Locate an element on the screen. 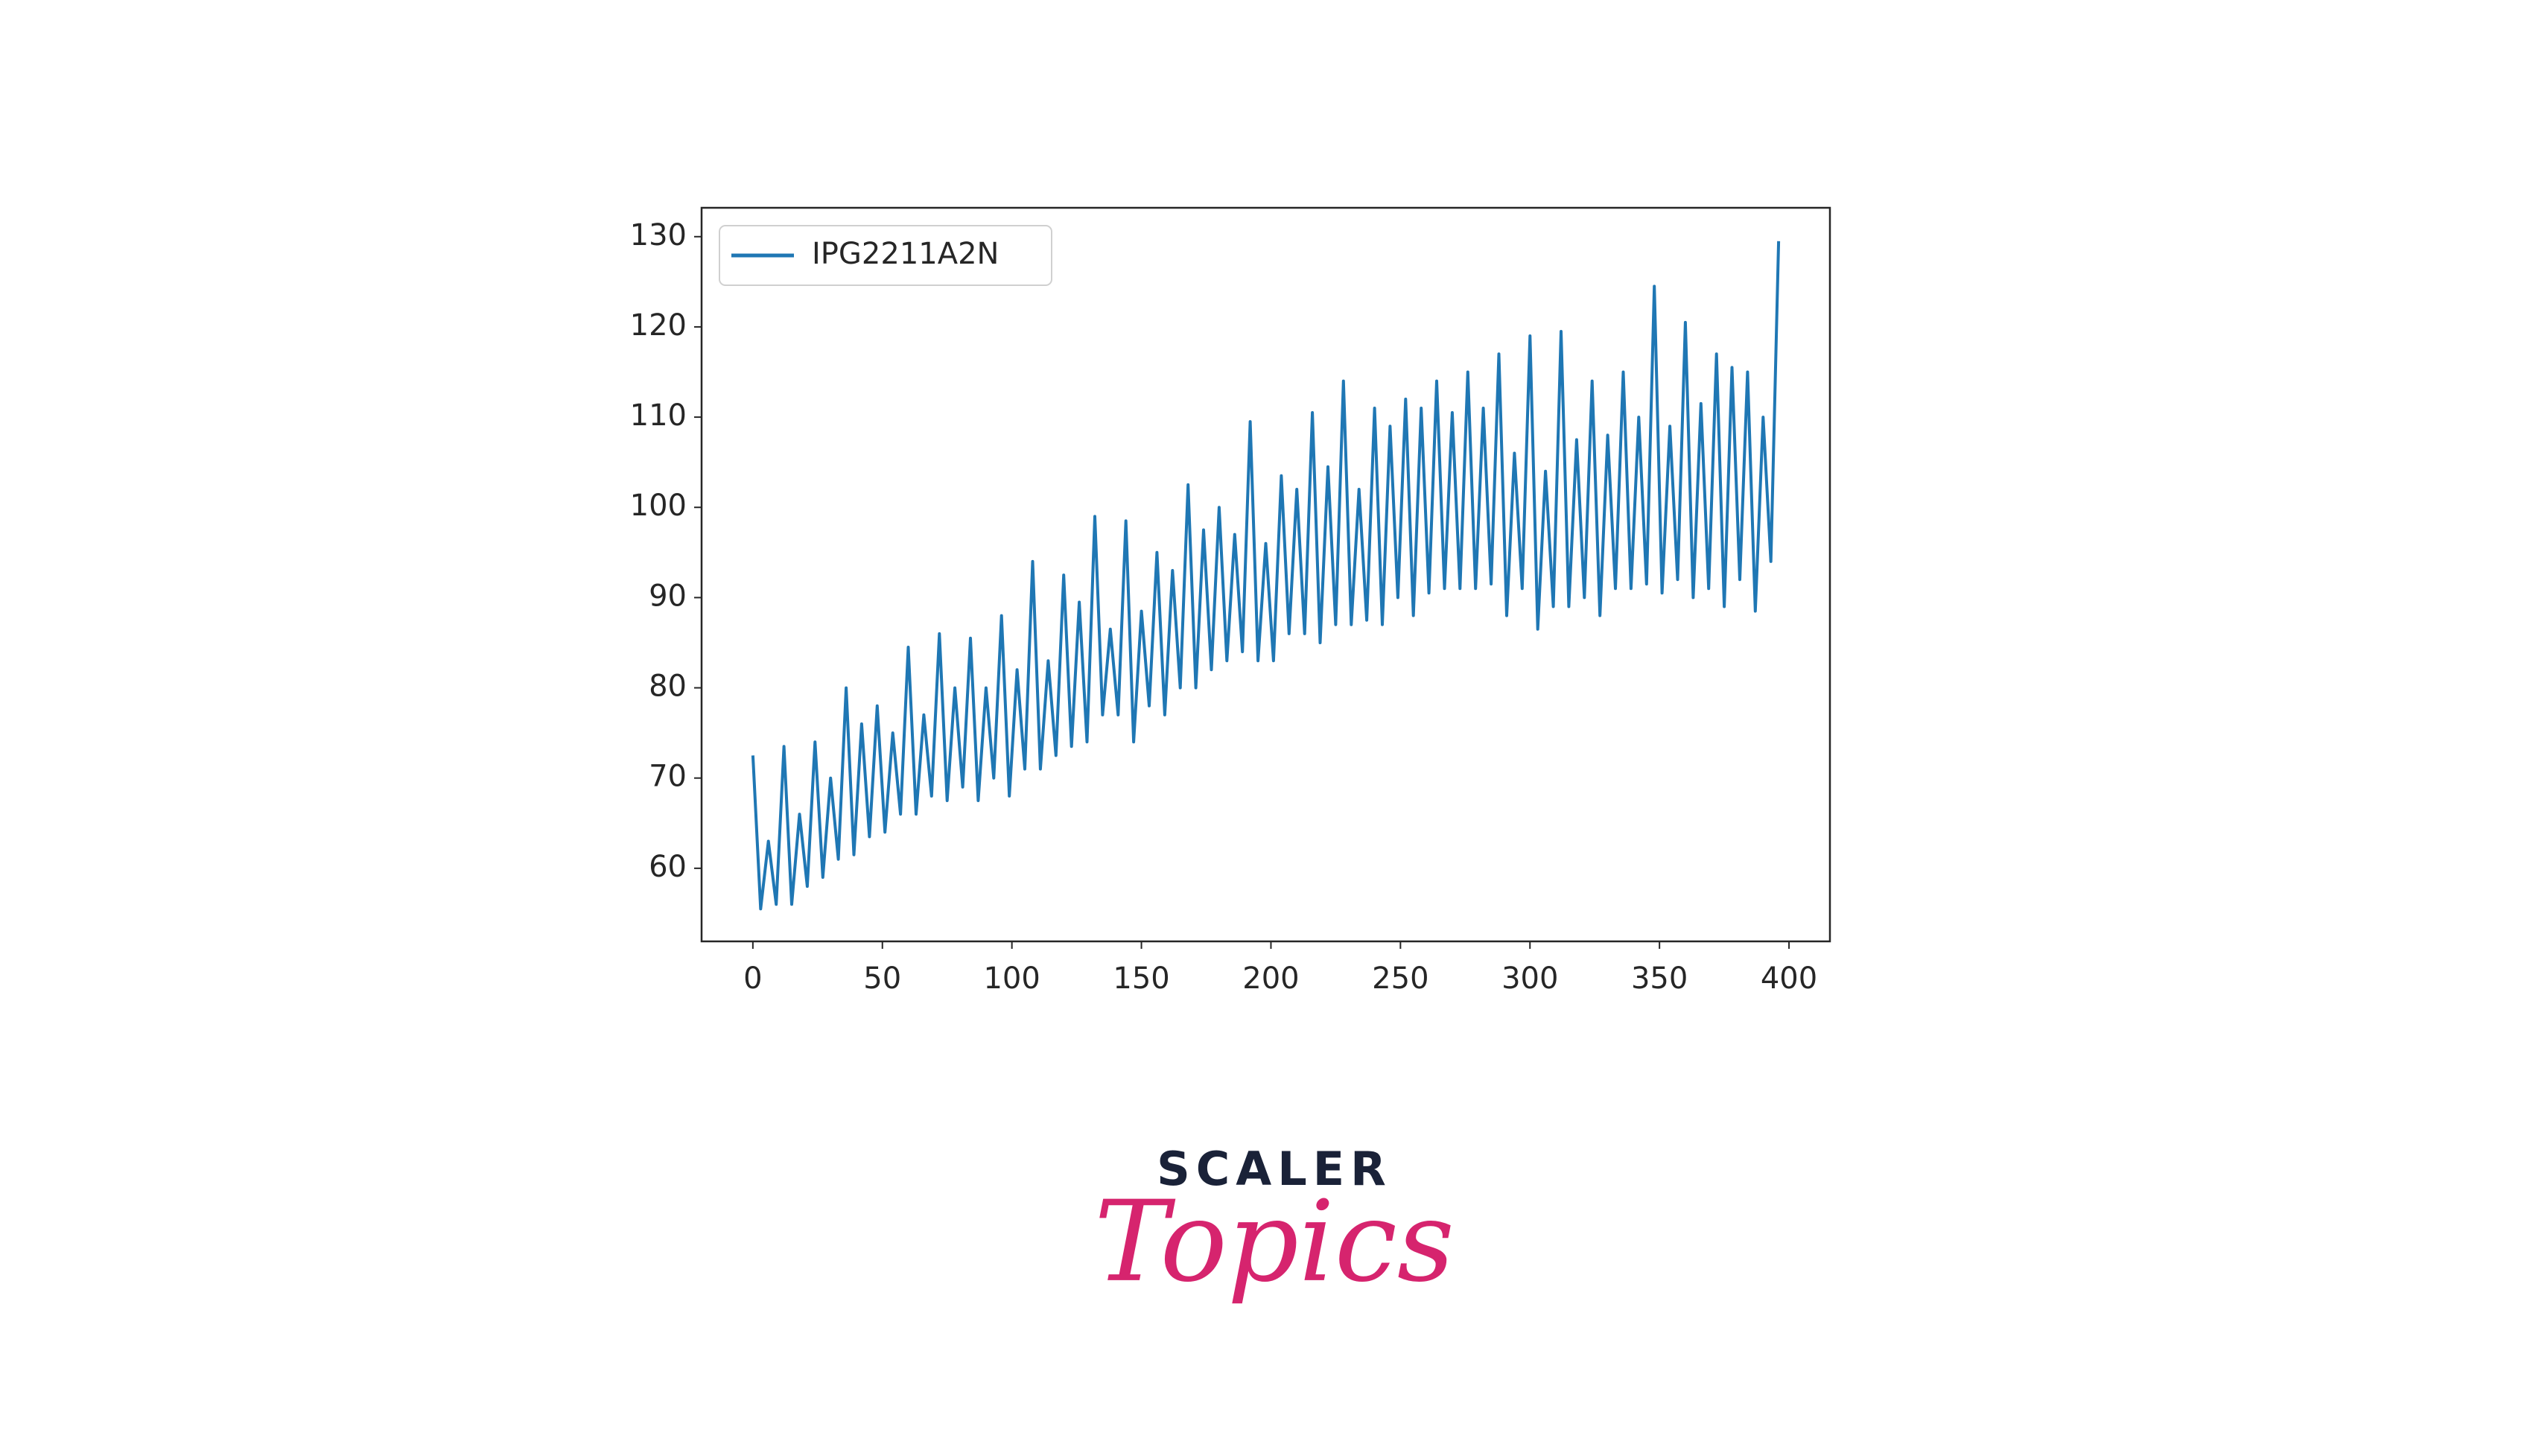 The image size is (2533, 1456). legend-box is located at coordinates (885, 255).